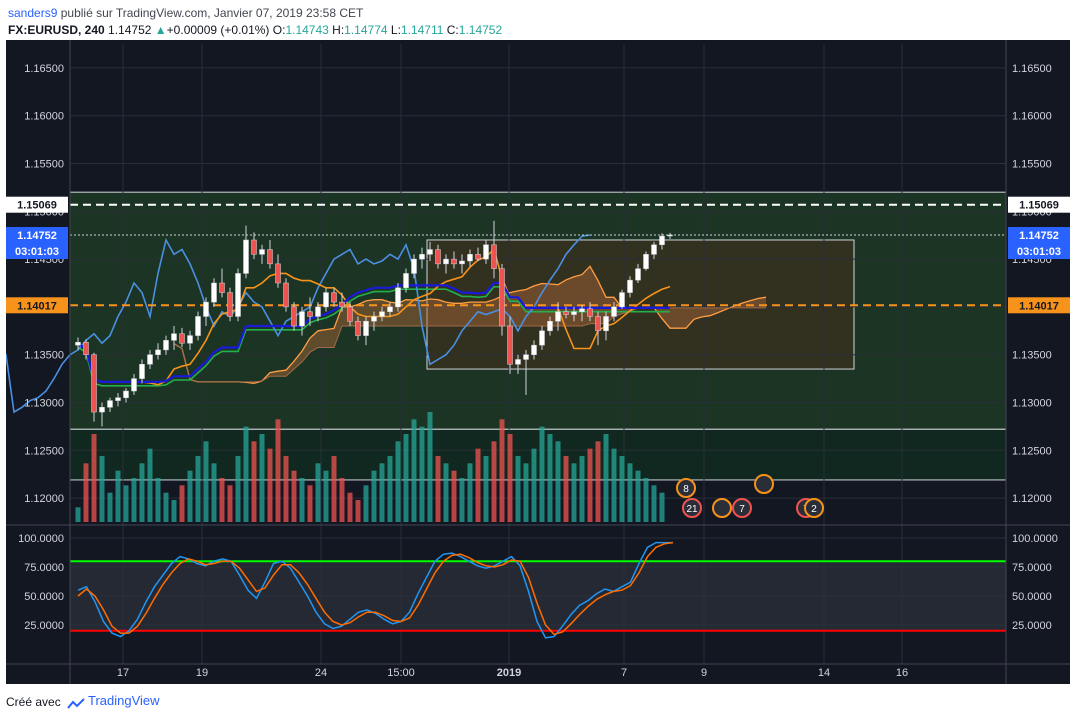  I want to click on volume-layer, so click(370, 467).